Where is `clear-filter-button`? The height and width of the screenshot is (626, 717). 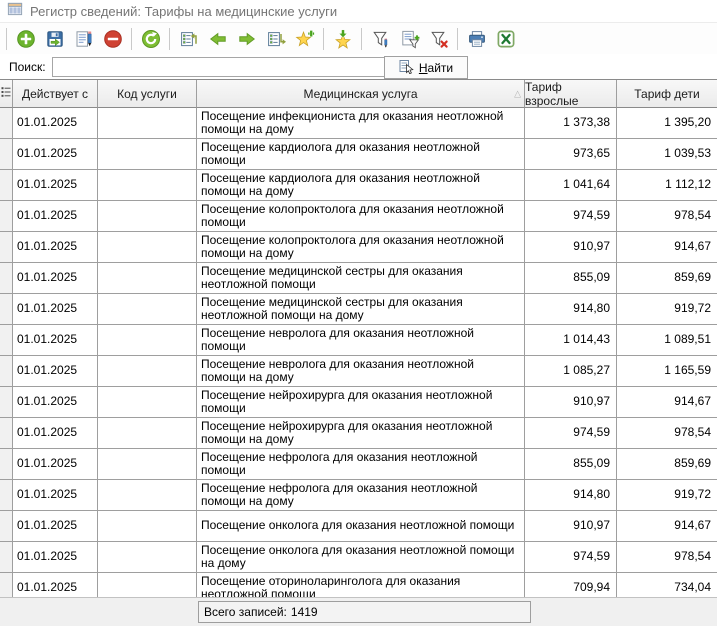 clear-filter-button is located at coordinates (438, 38).